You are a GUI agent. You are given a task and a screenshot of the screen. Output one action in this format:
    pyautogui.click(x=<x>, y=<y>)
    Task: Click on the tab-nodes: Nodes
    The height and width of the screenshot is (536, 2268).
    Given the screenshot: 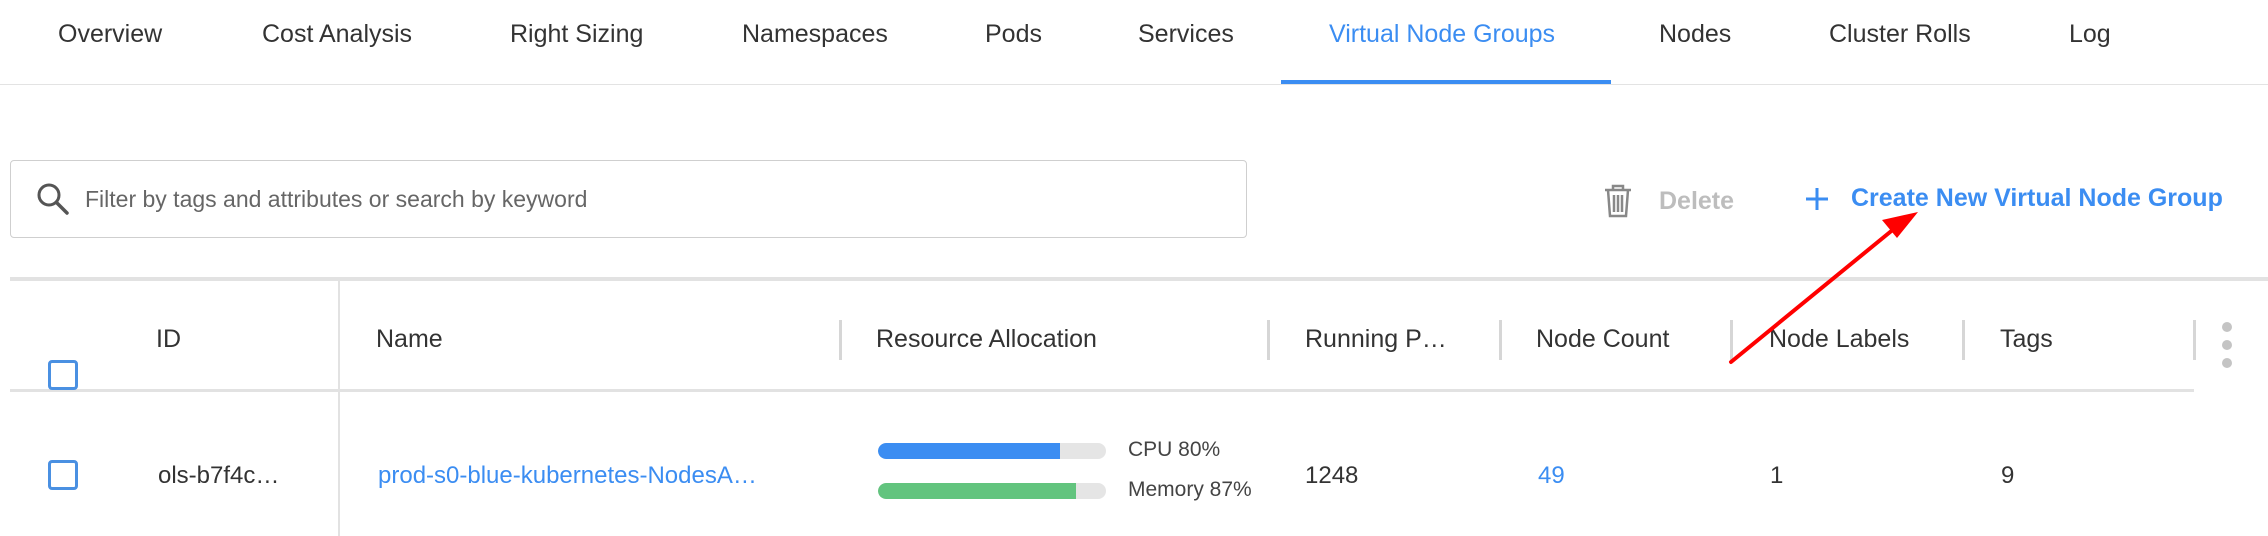 What is the action you would take?
    pyautogui.click(x=1695, y=34)
    